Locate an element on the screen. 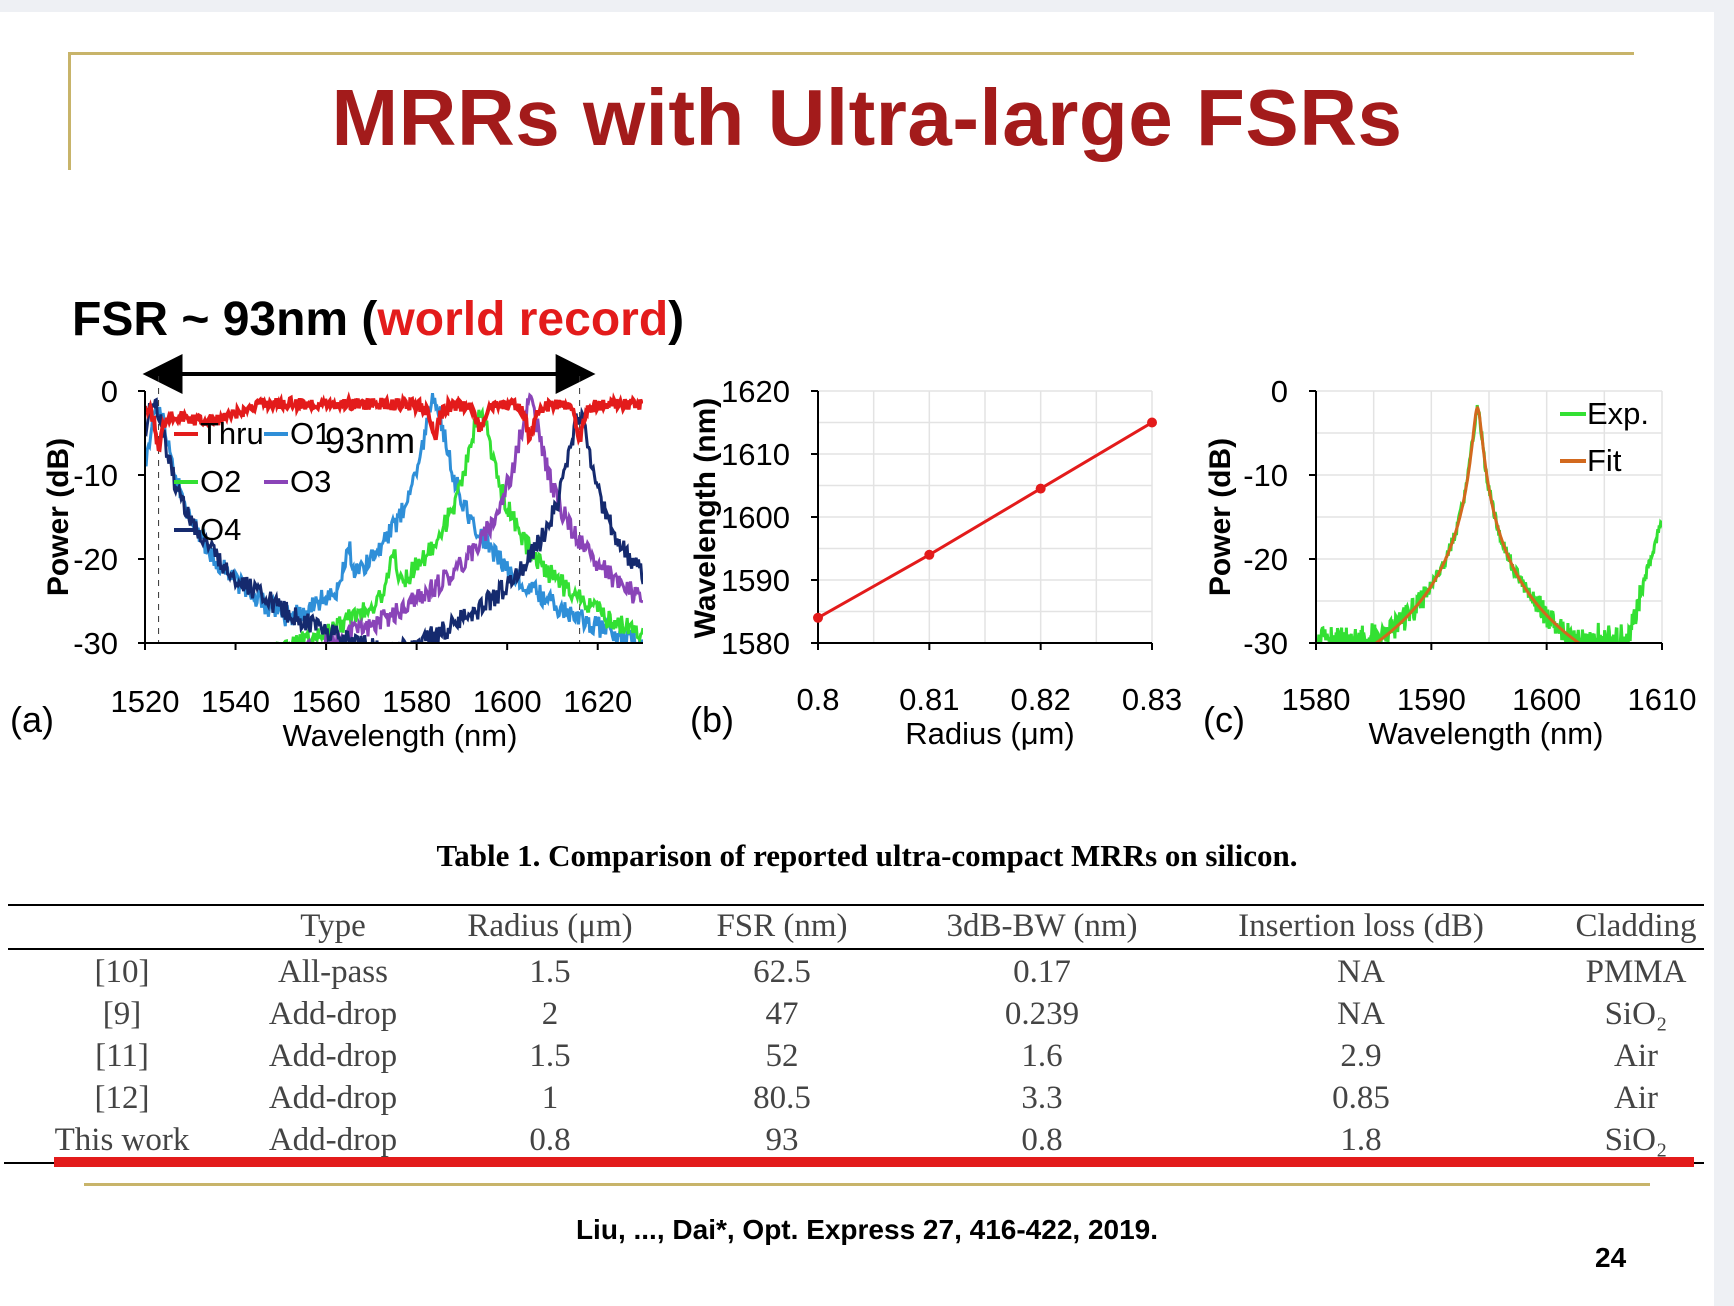  table-top-rule is located at coordinates (856, 905).